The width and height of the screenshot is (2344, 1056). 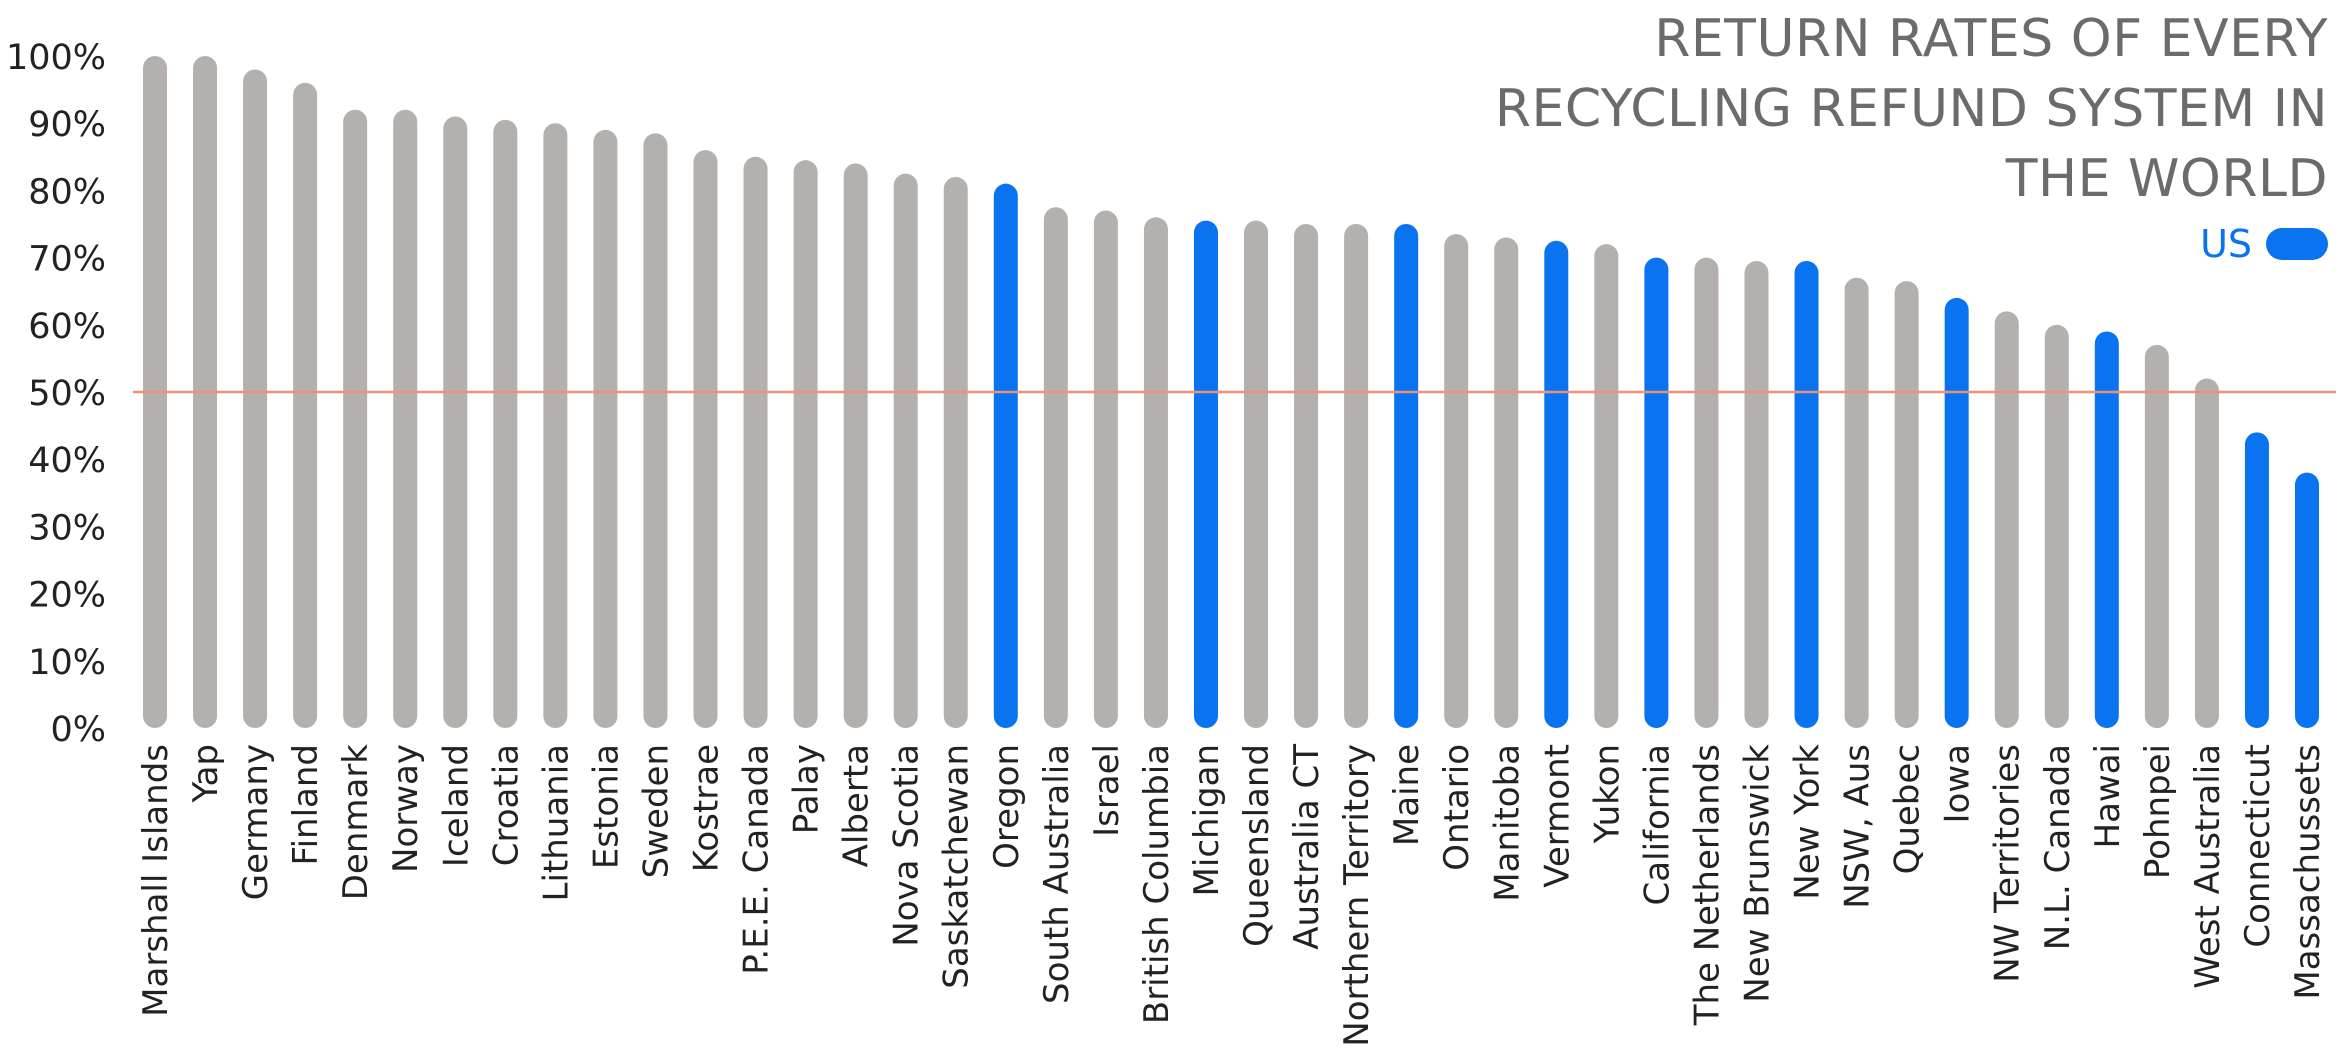 What do you see at coordinates (306, 805) in the screenshot?
I see `x-tick-label: Finland` at bounding box center [306, 805].